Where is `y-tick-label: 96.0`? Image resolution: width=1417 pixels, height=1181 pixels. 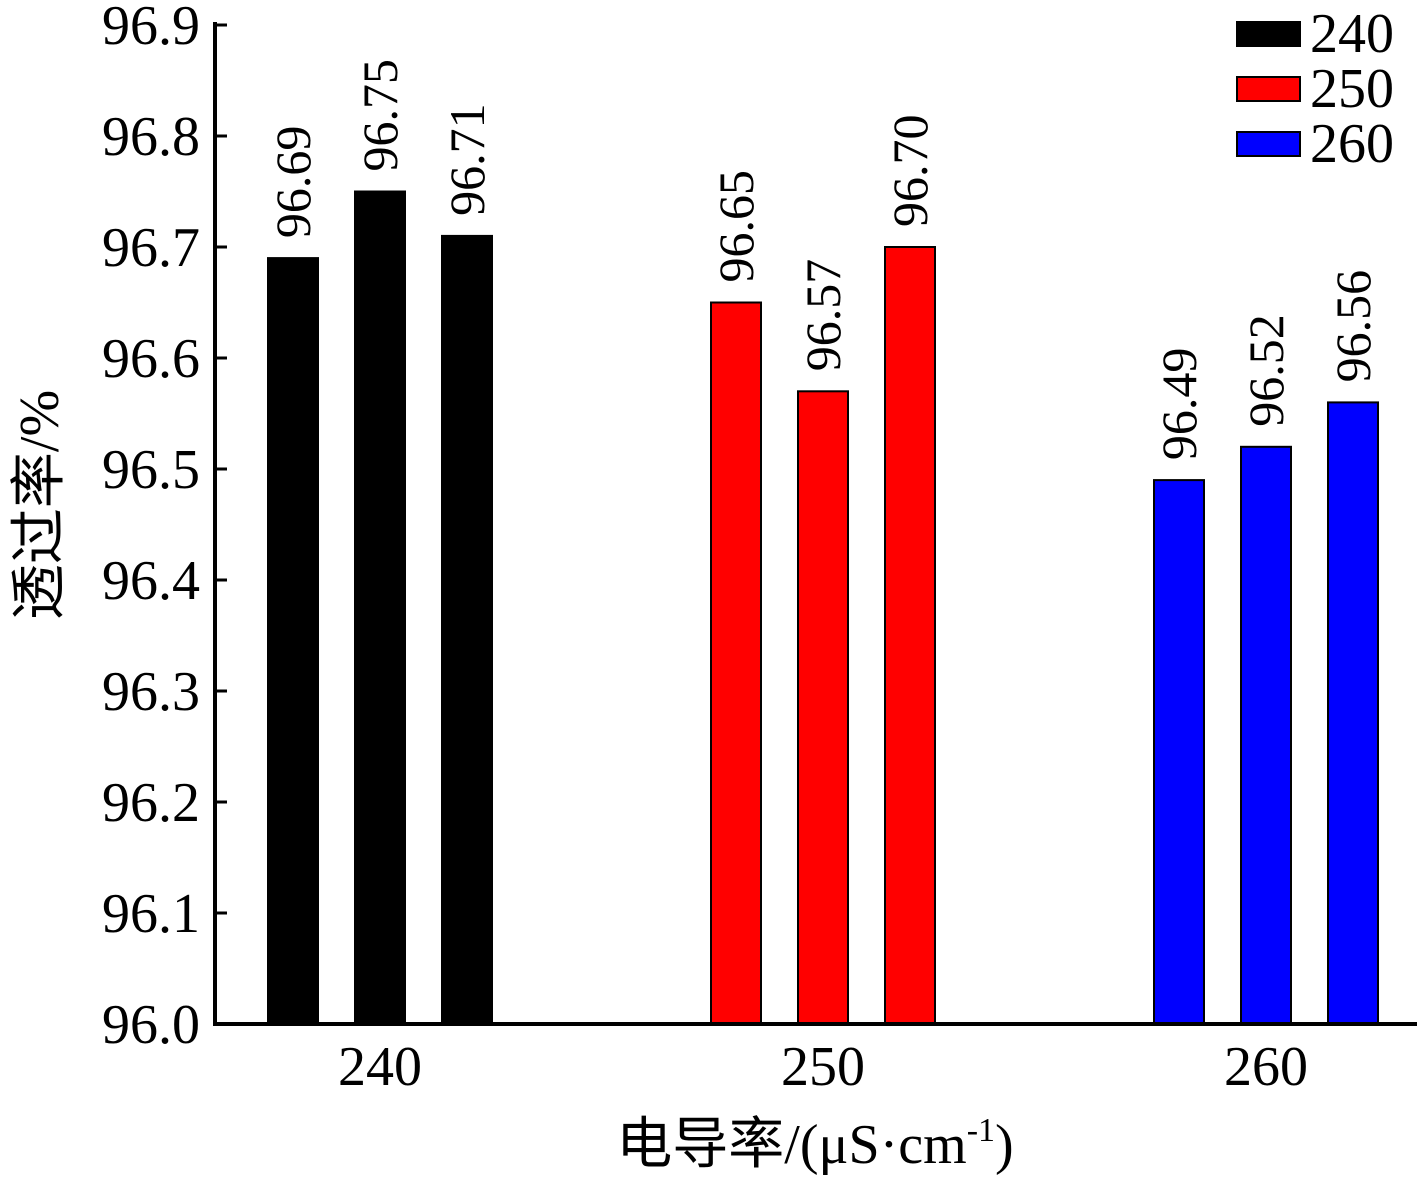
y-tick-label: 96.0 is located at coordinates (151, 1025).